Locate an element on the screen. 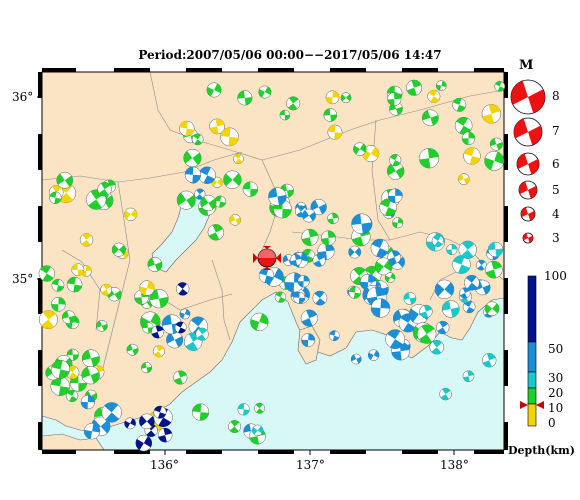  depth-colorbar is located at coordinates (532, 351).